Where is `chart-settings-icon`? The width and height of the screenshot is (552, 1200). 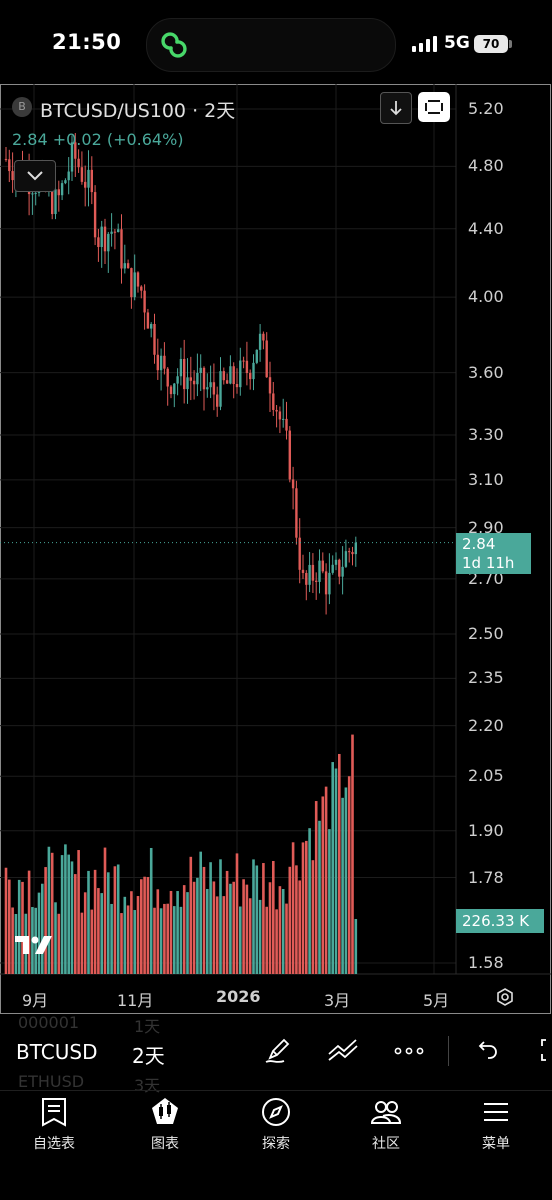 chart-settings-icon is located at coordinates (505, 997).